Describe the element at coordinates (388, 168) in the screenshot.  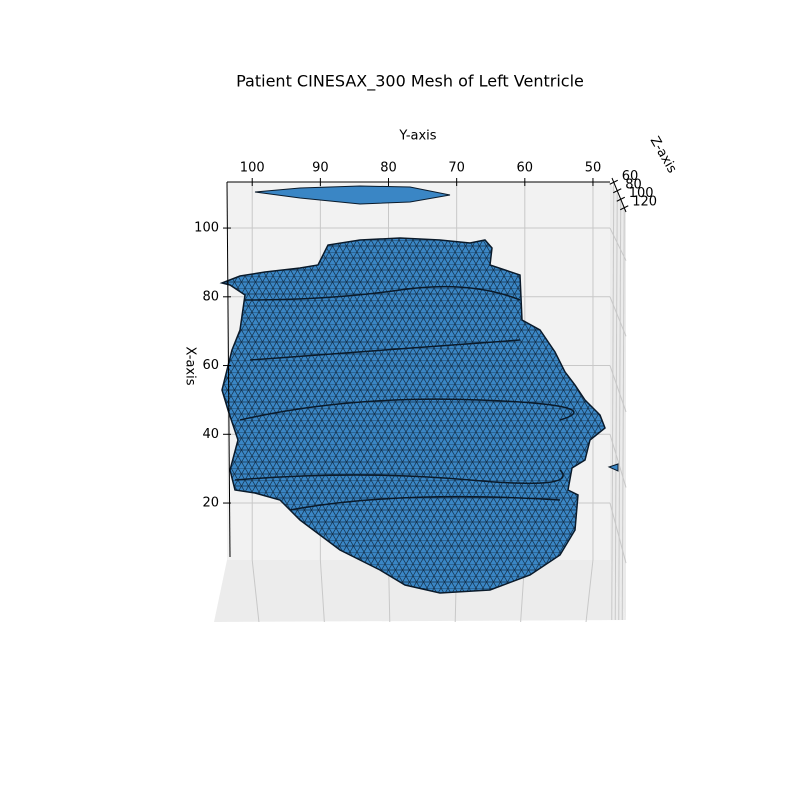
I see `y-tick-label: 80` at that location.